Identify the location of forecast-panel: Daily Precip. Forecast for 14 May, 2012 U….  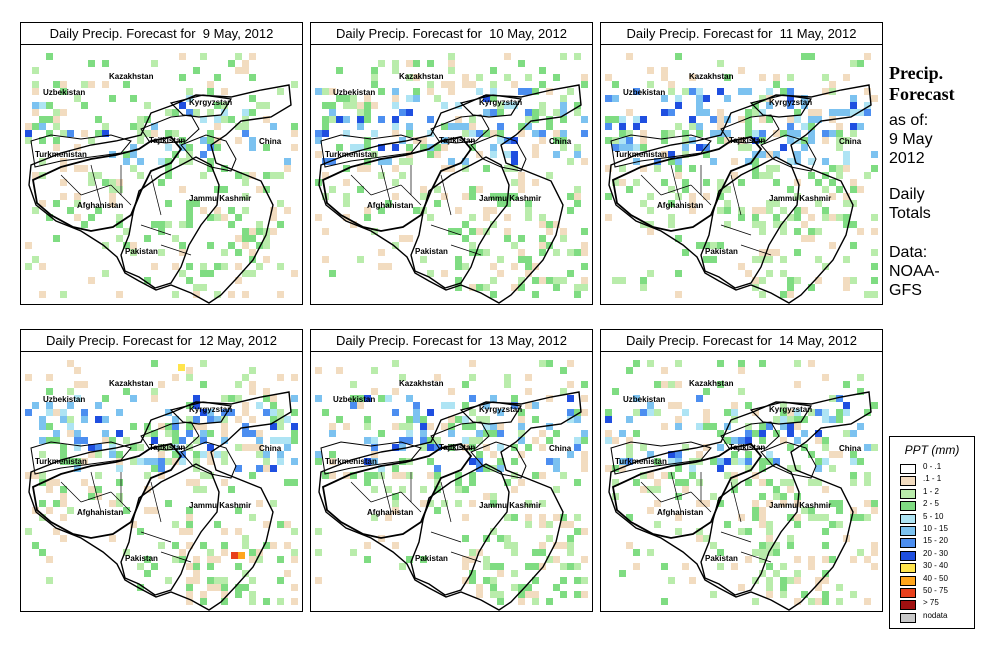
(741, 470).